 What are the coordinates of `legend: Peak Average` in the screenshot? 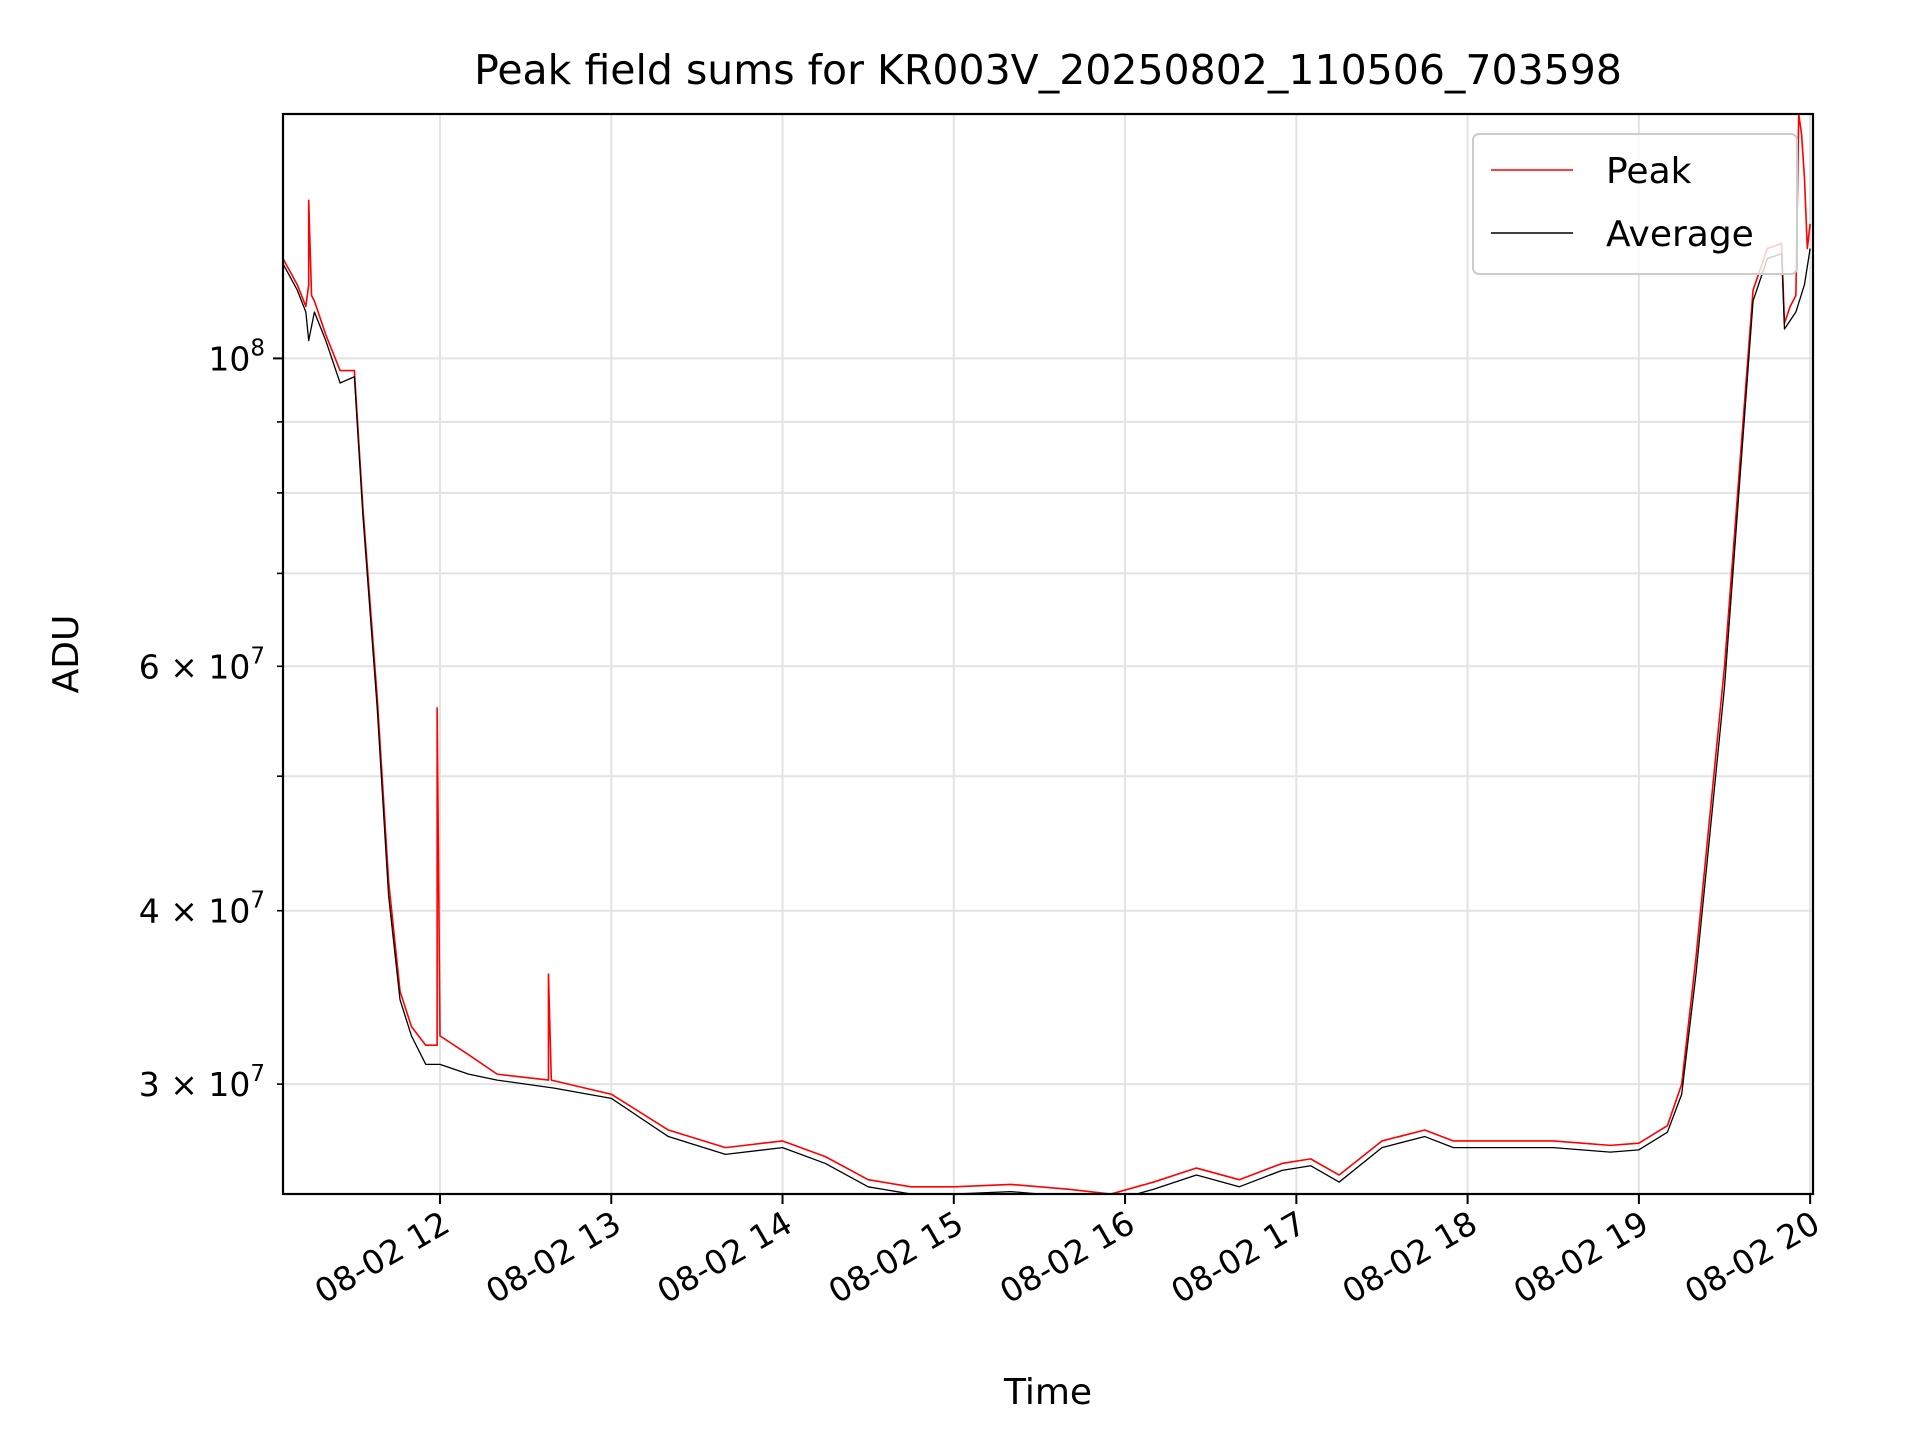 It's located at (1635, 204).